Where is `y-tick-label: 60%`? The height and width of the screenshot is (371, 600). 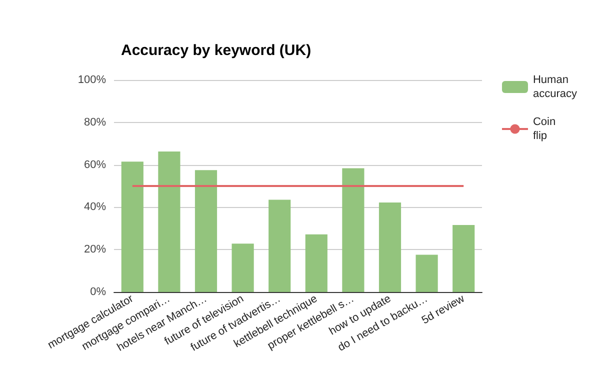 y-tick-label: 60% is located at coordinates (95, 164).